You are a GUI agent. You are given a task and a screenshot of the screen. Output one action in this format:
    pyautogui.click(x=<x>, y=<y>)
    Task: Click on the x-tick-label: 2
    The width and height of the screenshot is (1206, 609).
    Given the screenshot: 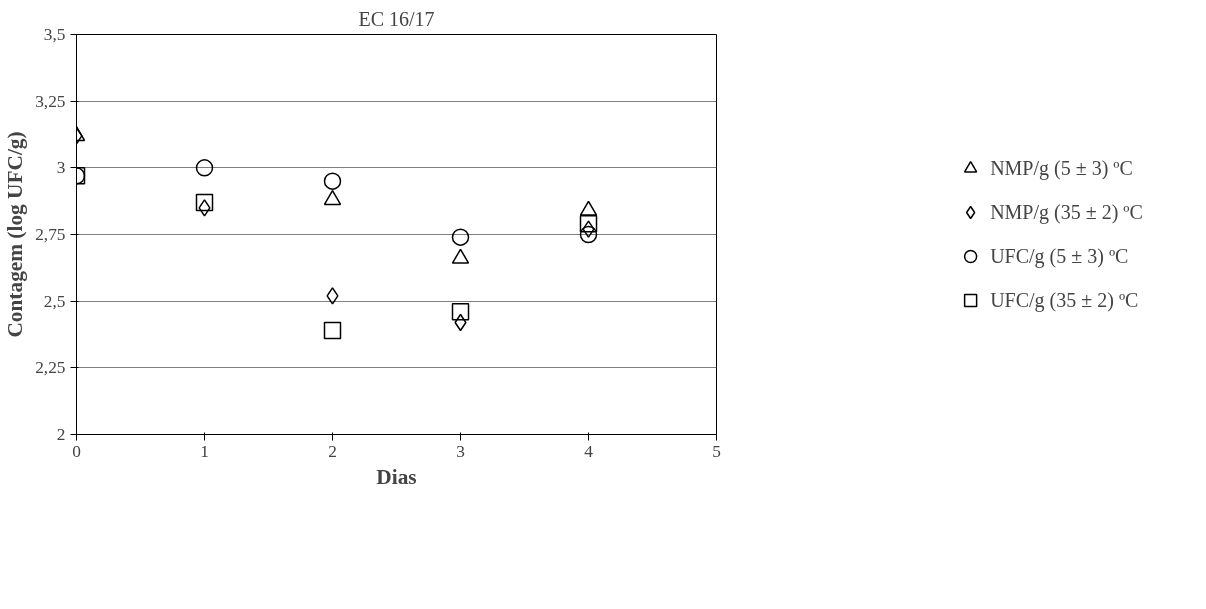 What is the action you would take?
    pyautogui.click(x=332, y=451)
    